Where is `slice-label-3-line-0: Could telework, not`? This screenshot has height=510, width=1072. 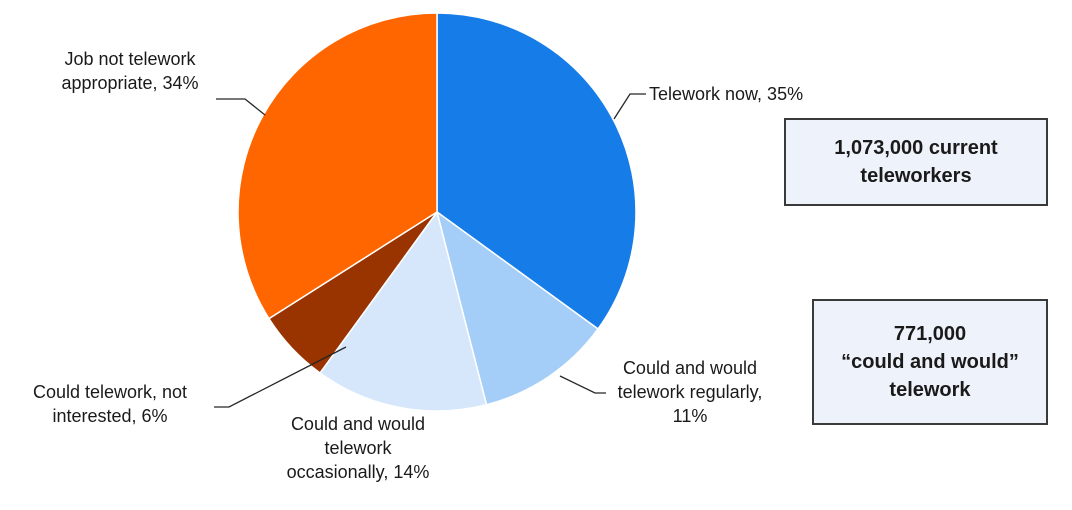
slice-label-3-line-0: Could telework, not is located at coordinates (110, 392).